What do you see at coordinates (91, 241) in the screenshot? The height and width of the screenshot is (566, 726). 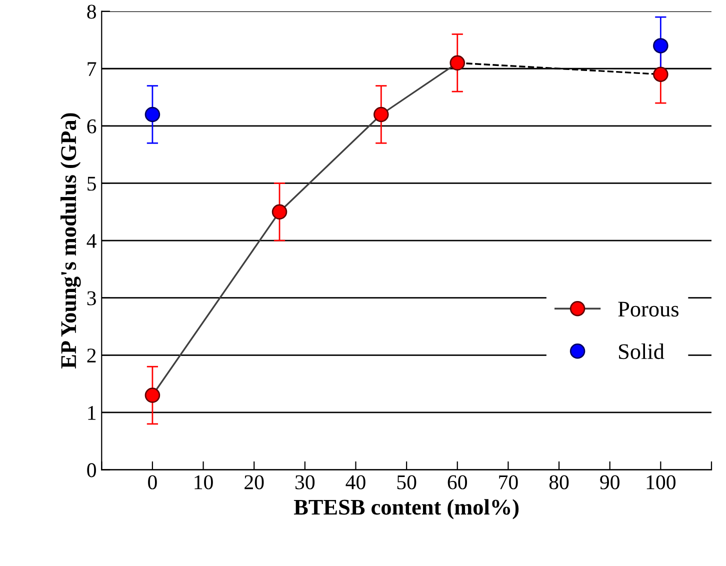 I see `y-tick-label: 4` at bounding box center [91, 241].